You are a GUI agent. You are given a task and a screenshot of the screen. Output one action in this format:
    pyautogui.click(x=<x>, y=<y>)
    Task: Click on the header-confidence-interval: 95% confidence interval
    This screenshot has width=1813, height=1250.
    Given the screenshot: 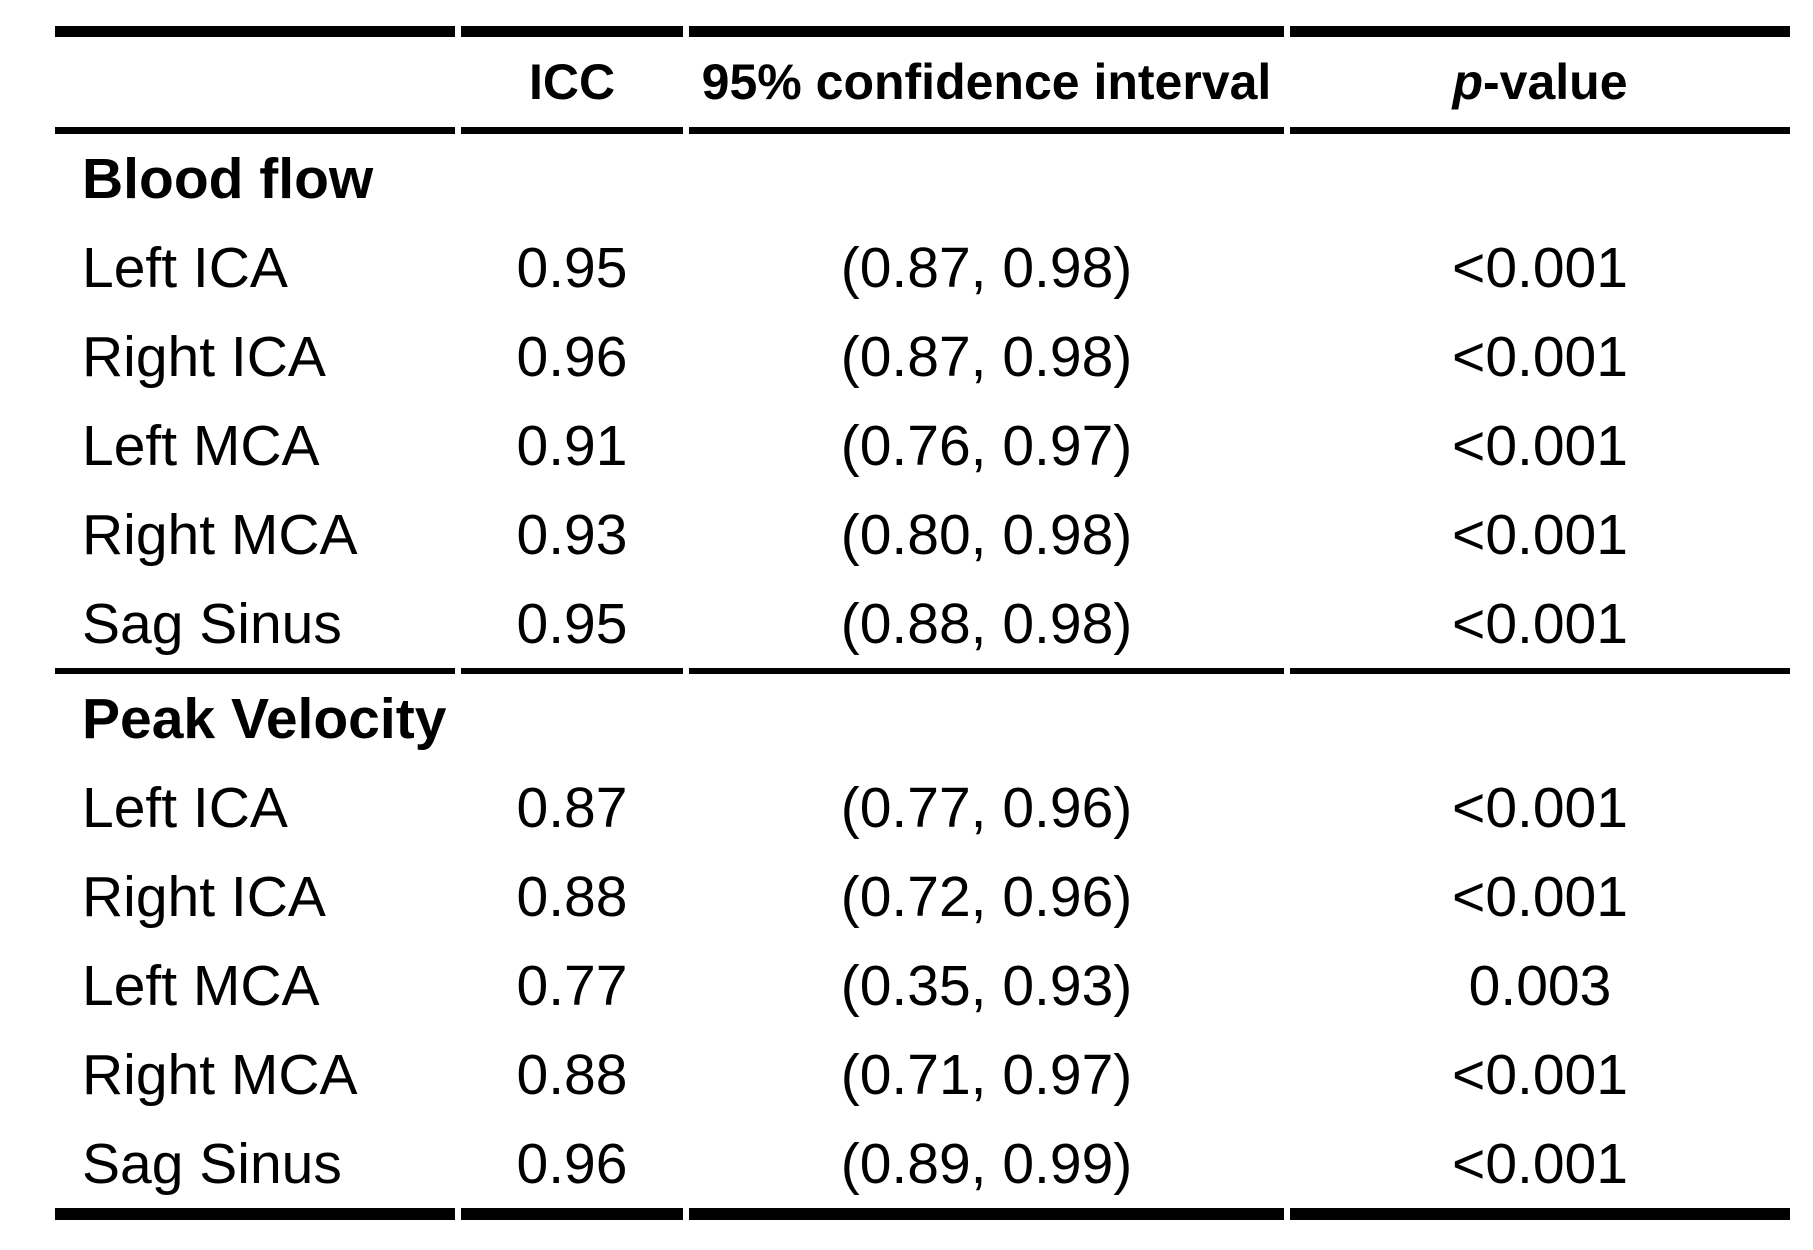 What is the action you would take?
    pyautogui.click(x=986, y=80)
    